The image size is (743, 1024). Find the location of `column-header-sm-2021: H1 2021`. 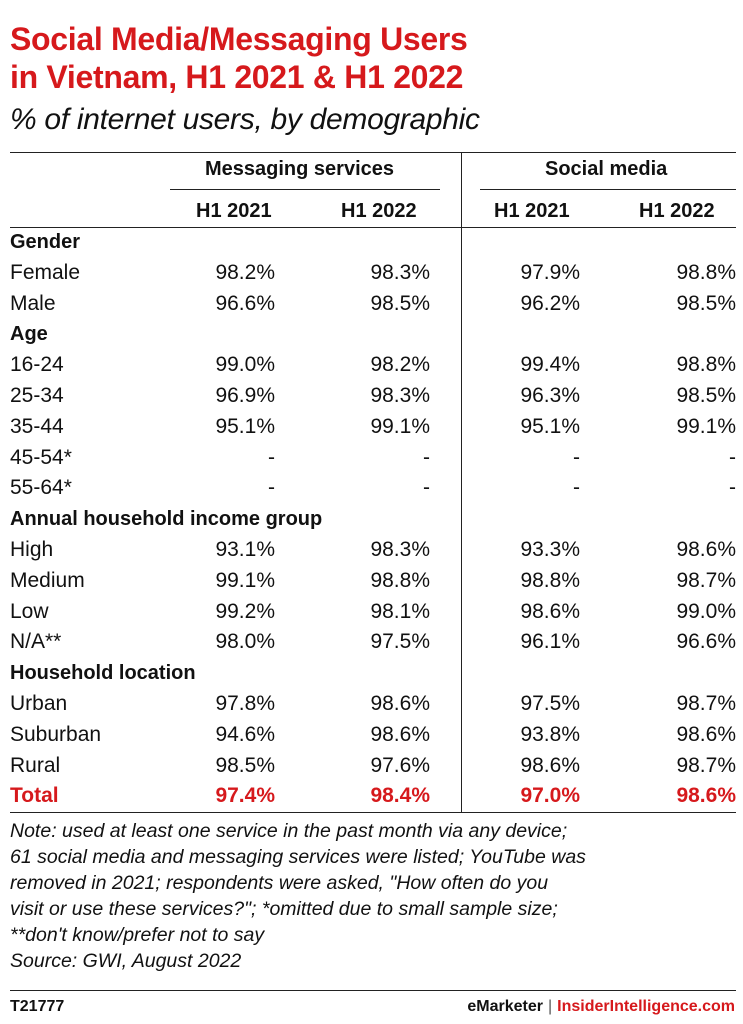

column-header-sm-2021: H1 2021 is located at coordinates (532, 211).